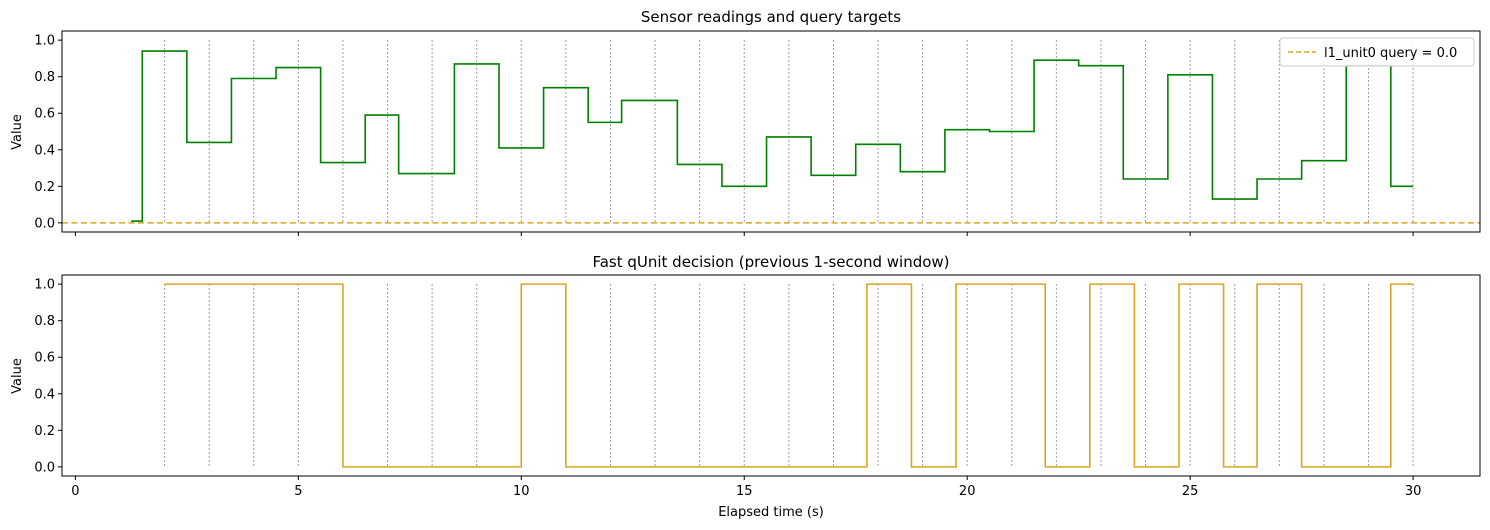 The height and width of the screenshot is (530, 1490). I want to click on sensor-panel-title: Sensor readings and query targets, so click(771, 17).